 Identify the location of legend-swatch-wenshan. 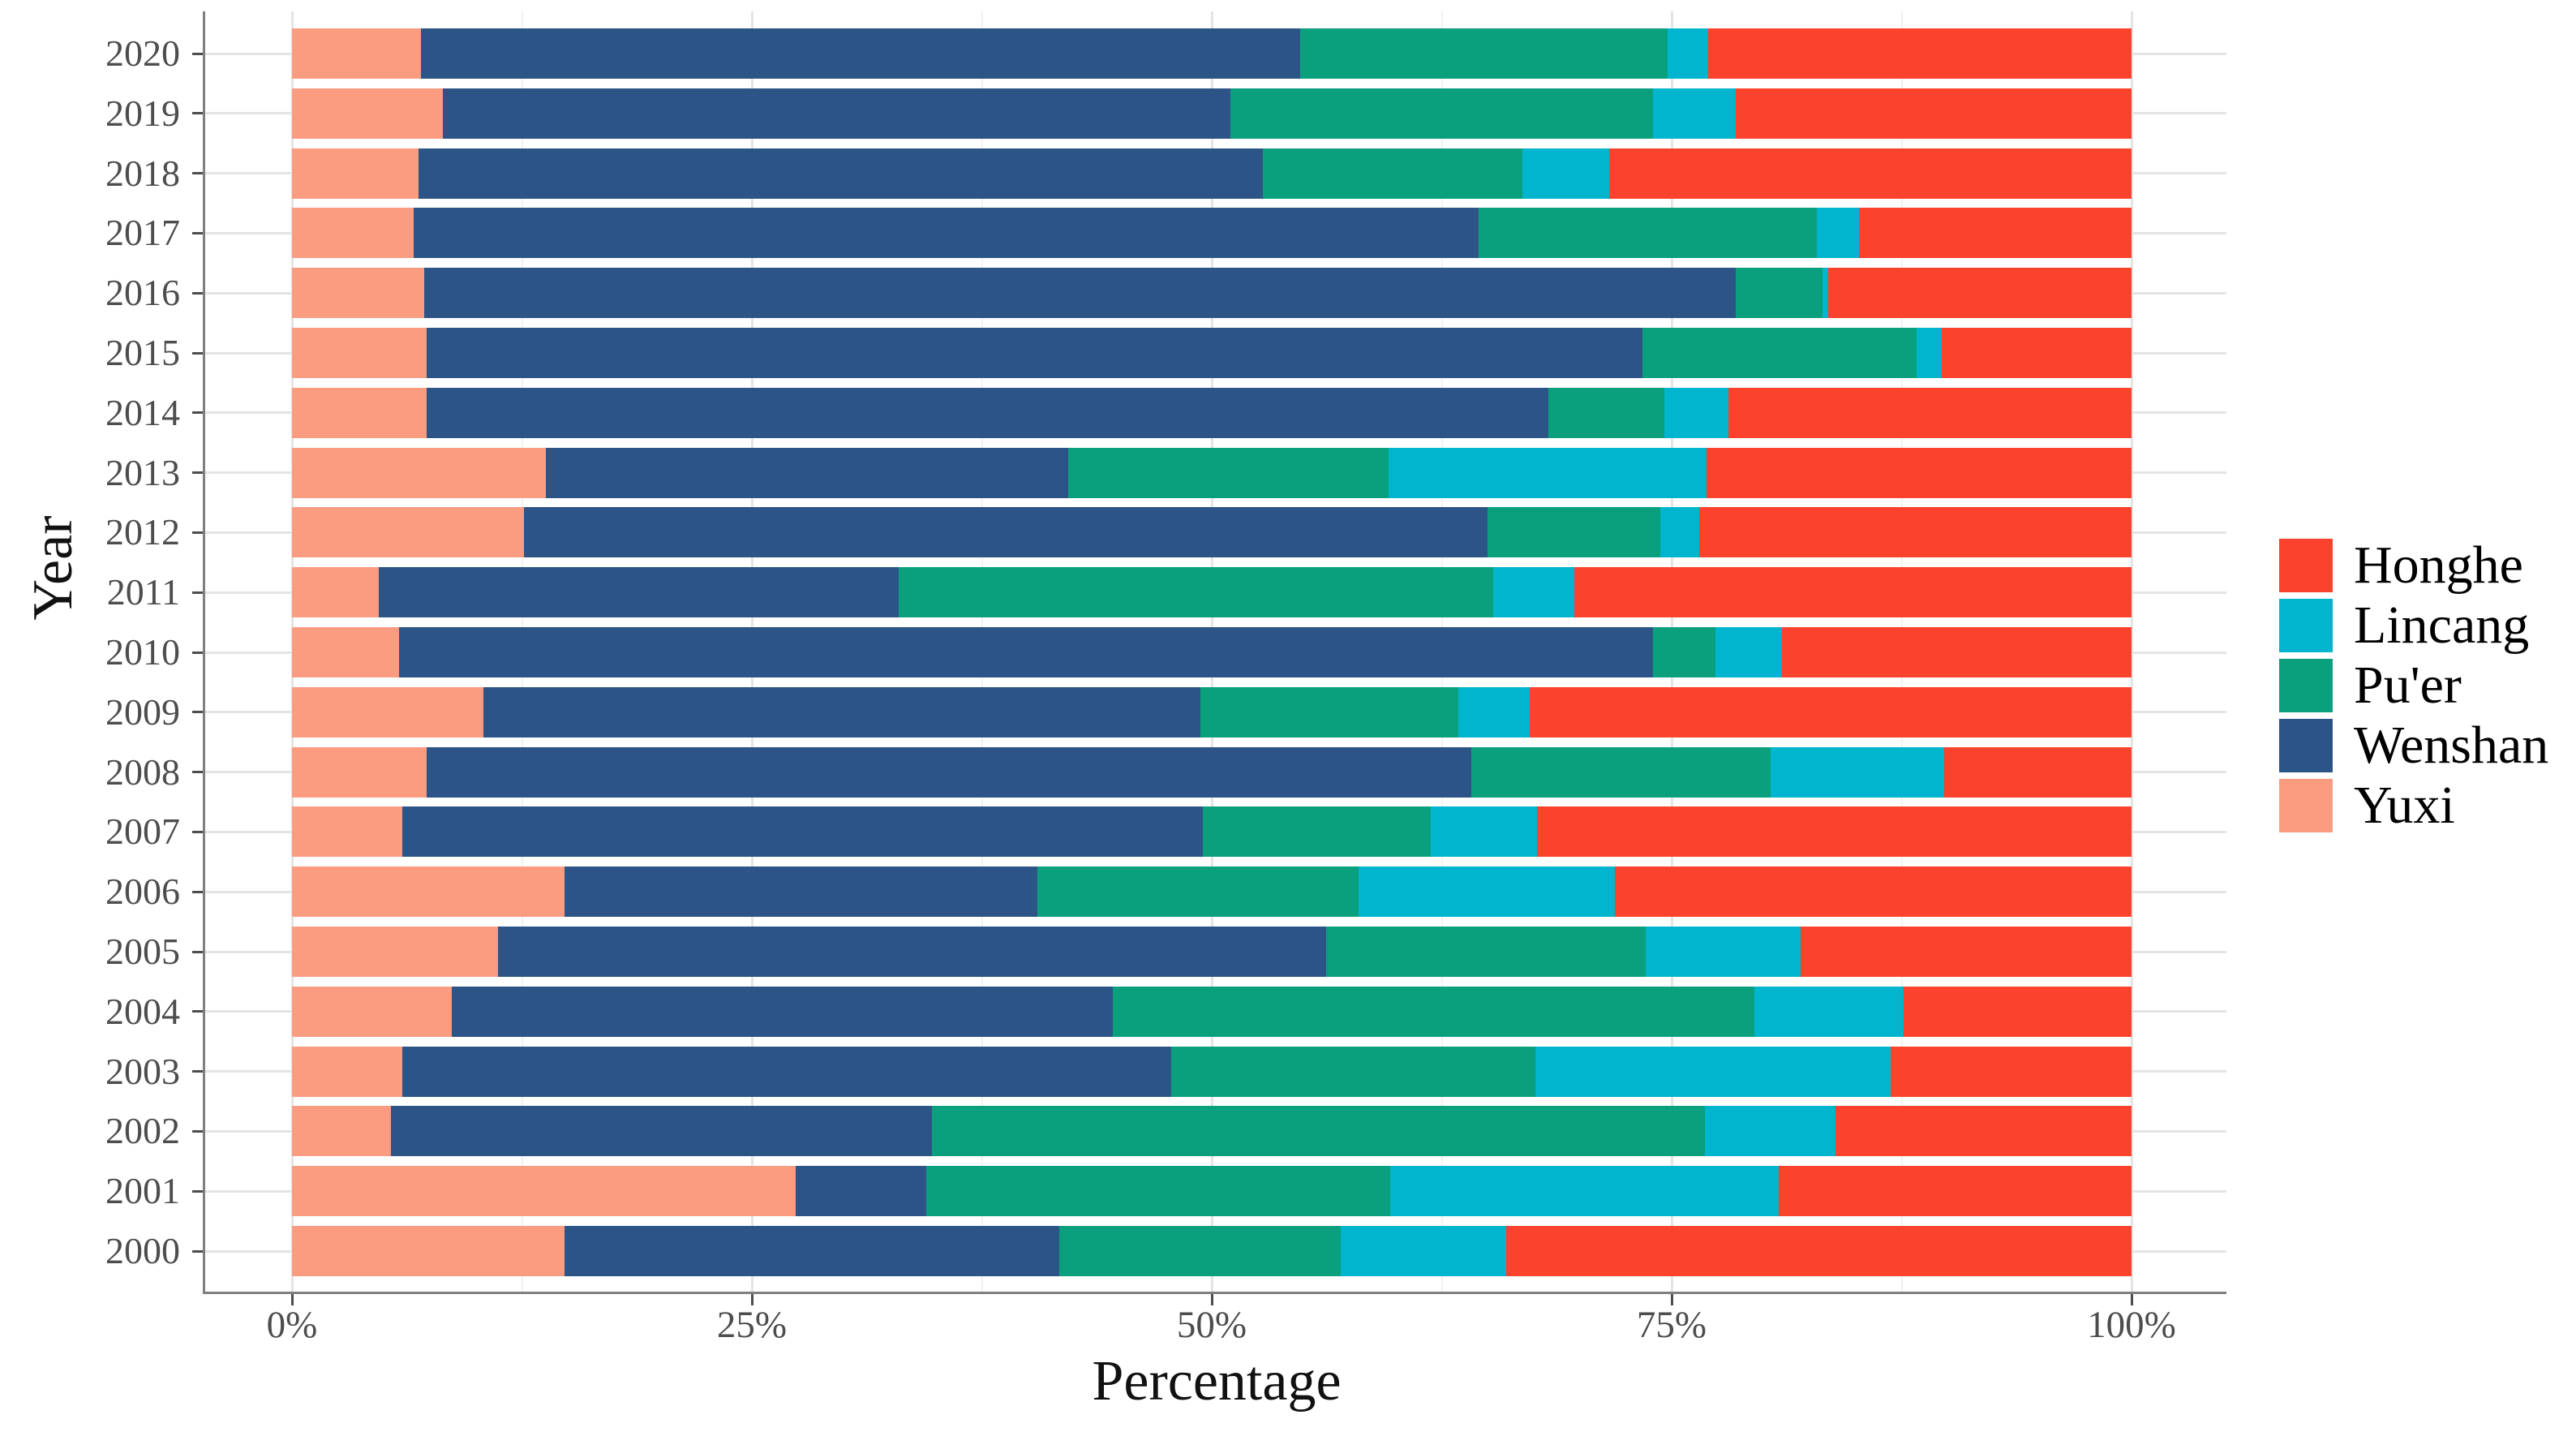
(2306, 745).